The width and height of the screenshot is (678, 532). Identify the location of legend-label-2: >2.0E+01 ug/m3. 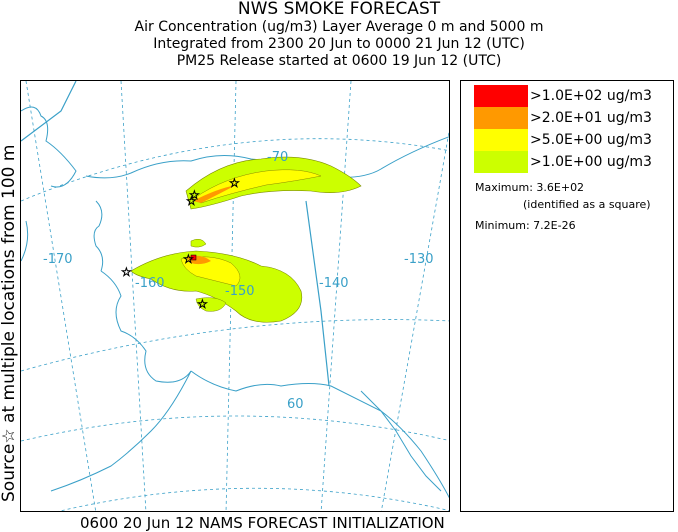
(591, 118).